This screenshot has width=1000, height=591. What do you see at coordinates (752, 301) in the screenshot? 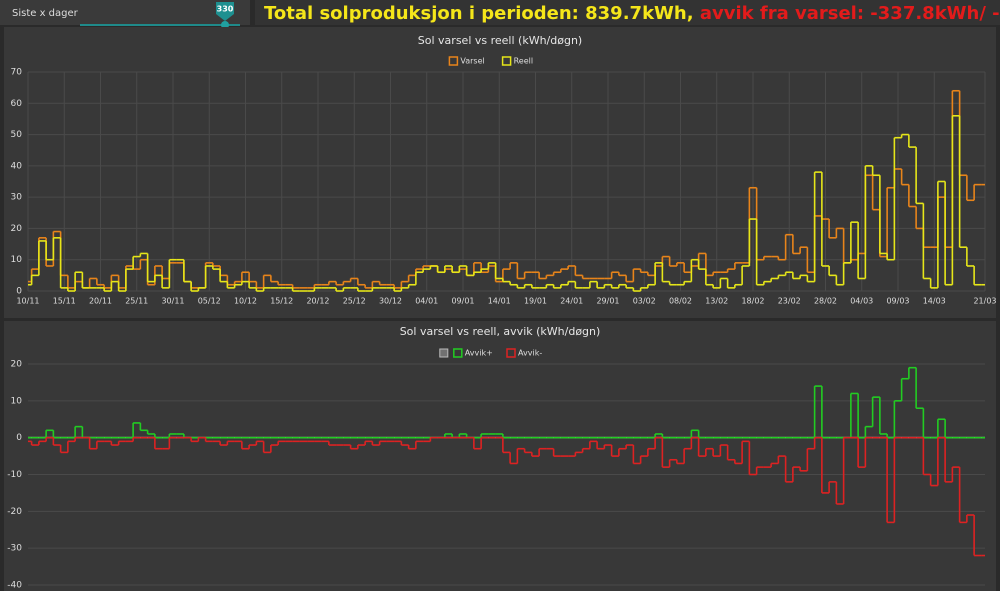
I see `x-tick-label: 18/02` at bounding box center [752, 301].